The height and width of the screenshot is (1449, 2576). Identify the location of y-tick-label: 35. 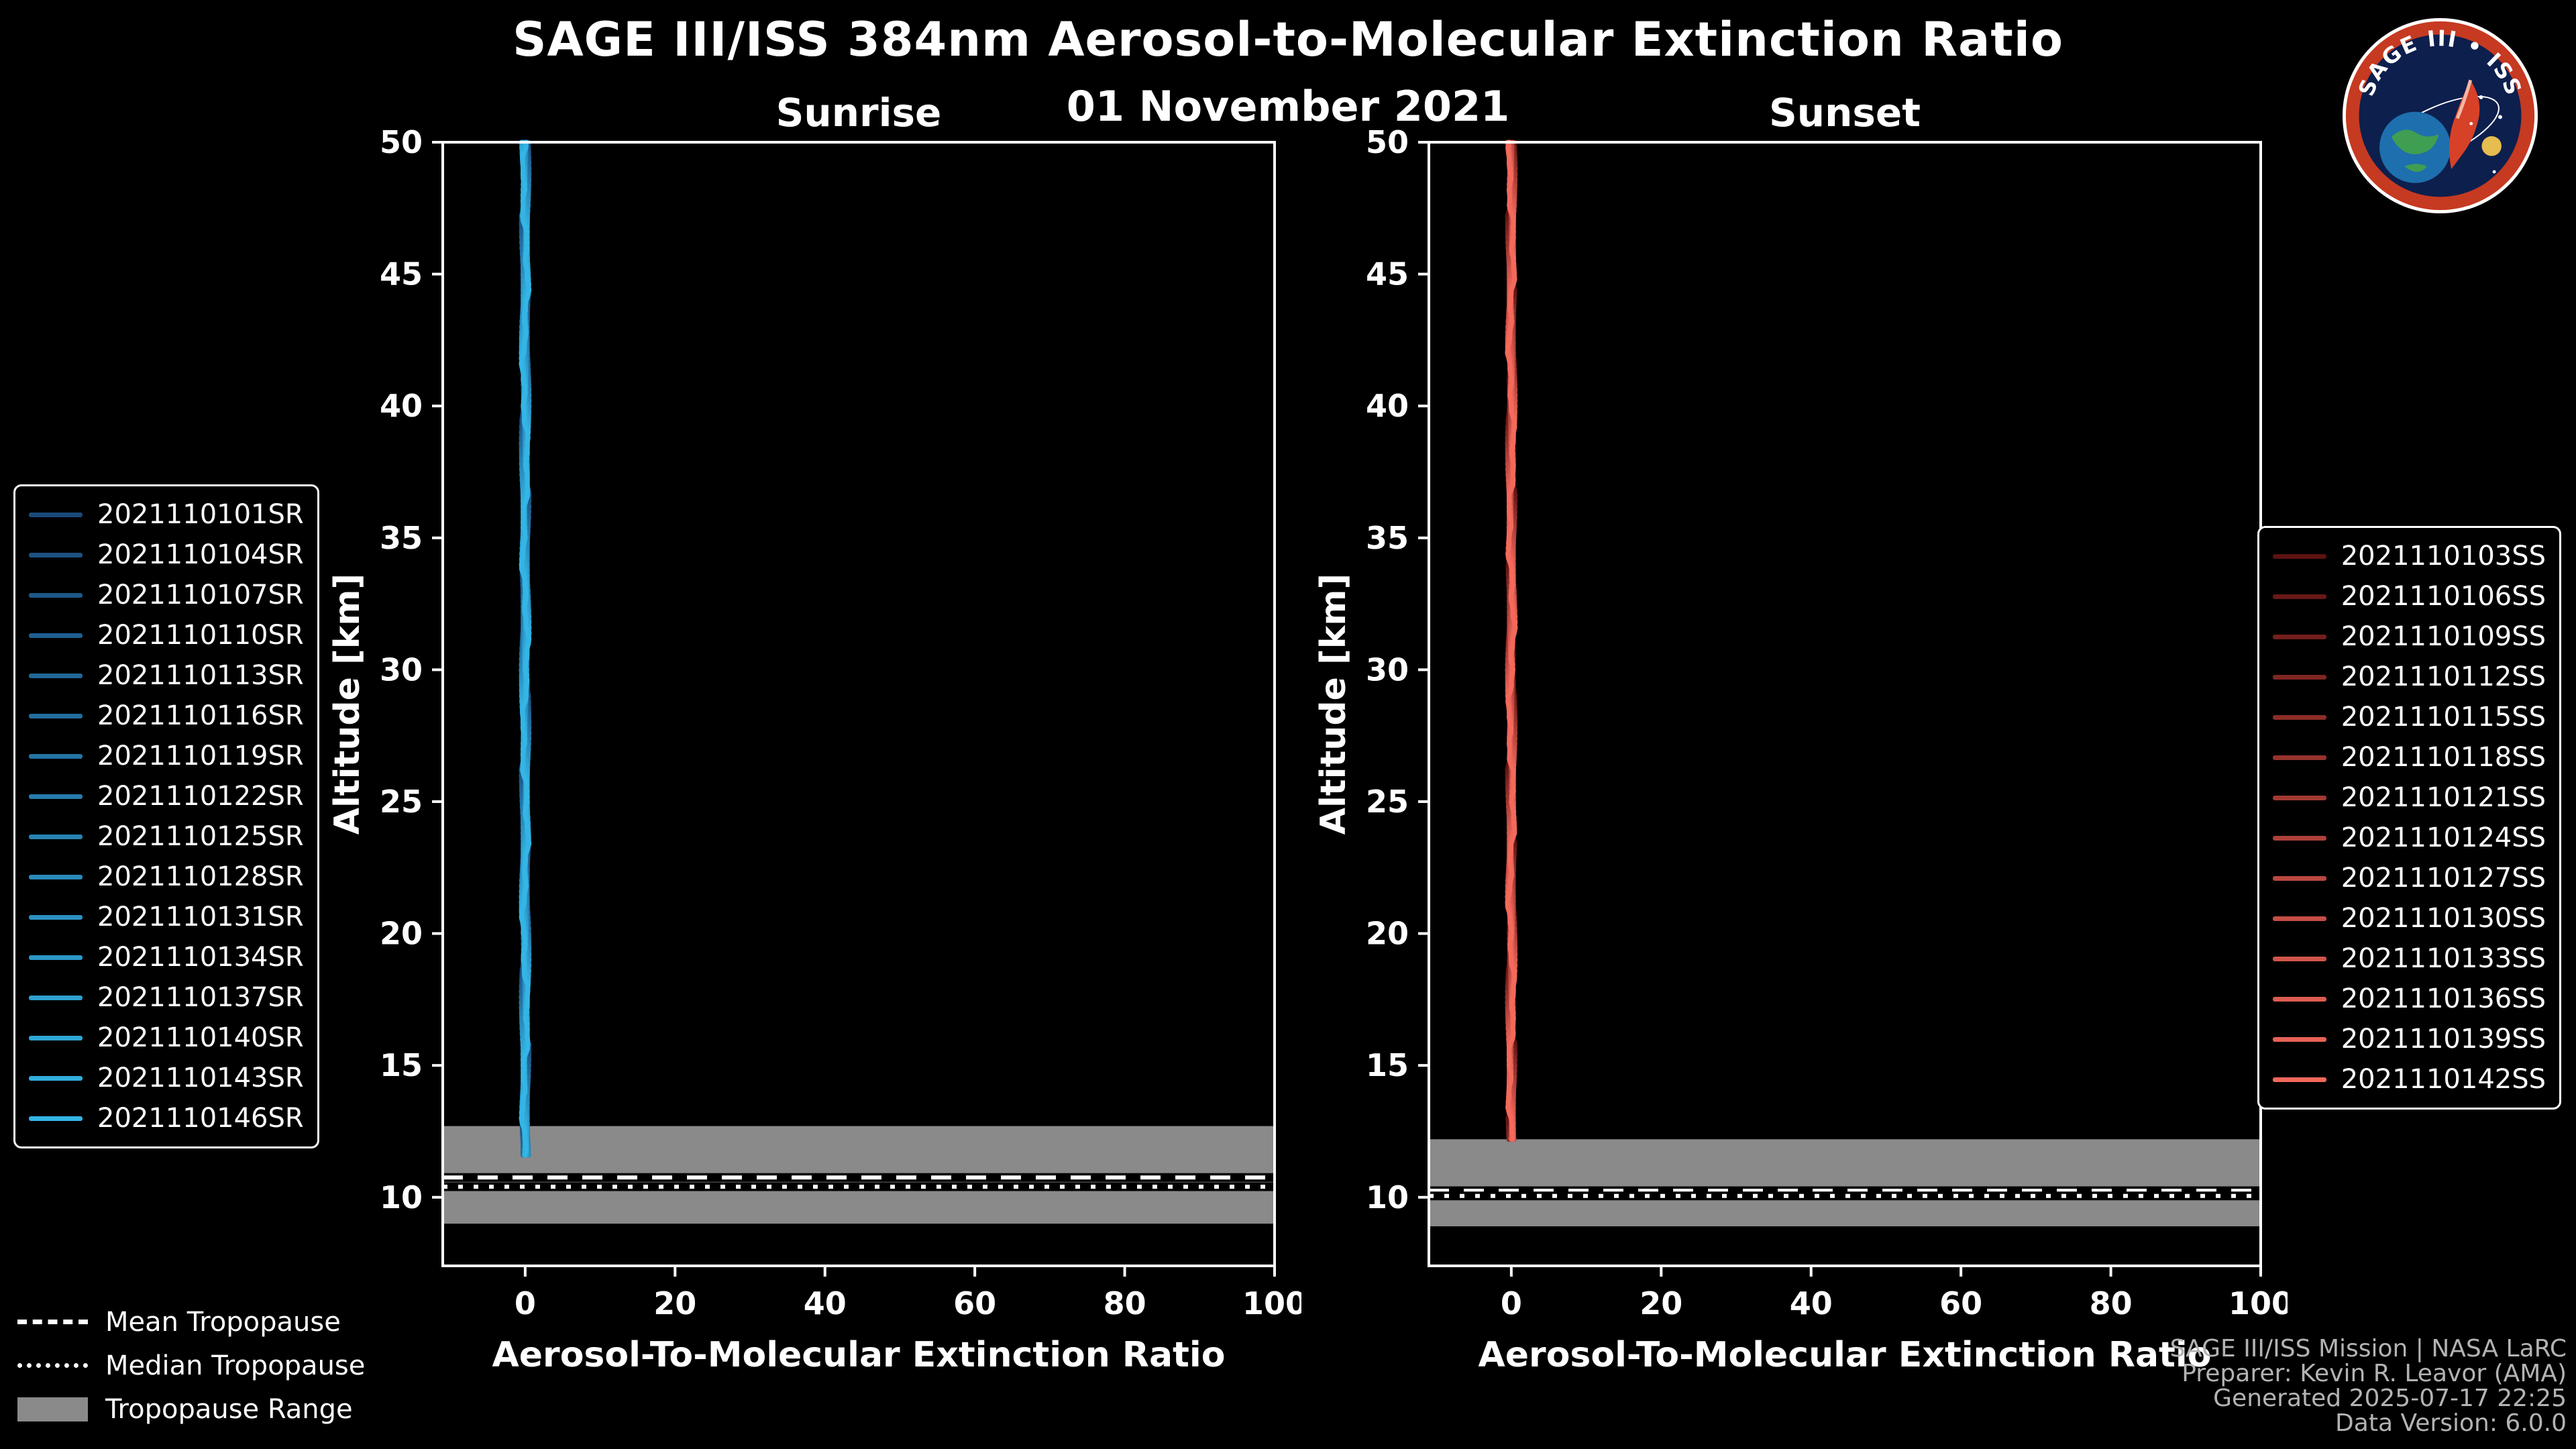
(401, 538).